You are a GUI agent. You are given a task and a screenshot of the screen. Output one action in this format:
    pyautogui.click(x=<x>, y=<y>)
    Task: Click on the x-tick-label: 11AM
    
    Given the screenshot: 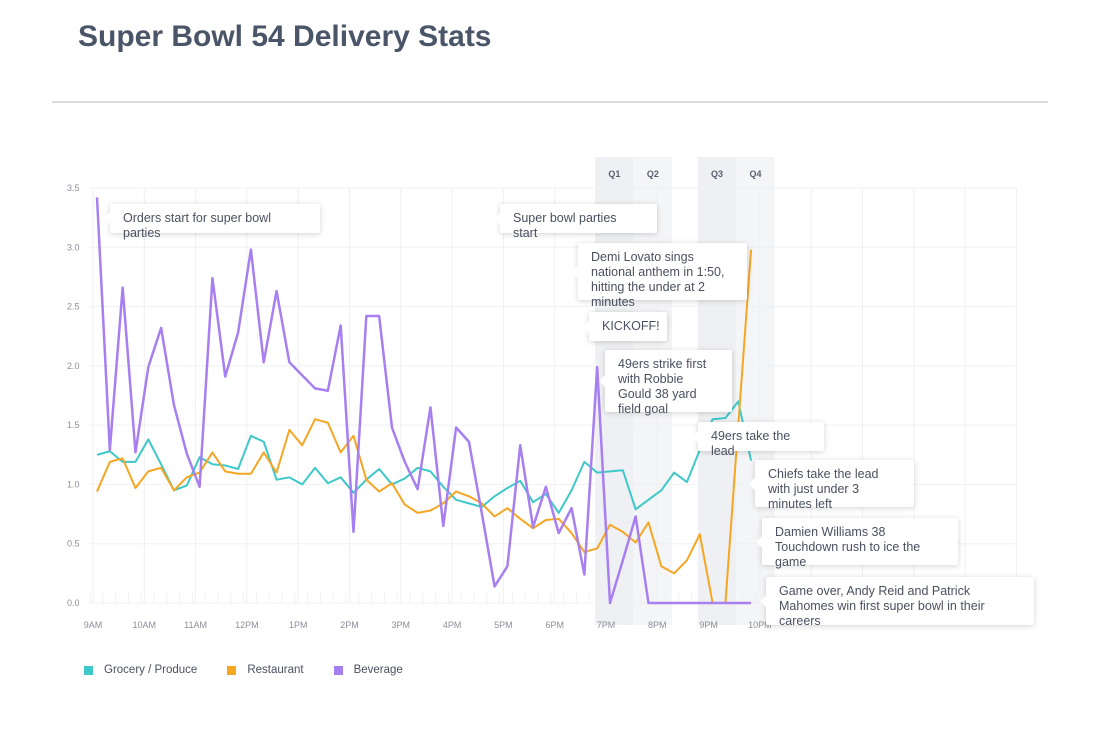 What is the action you would take?
    pyautogui.click(x=195, y=625)
    